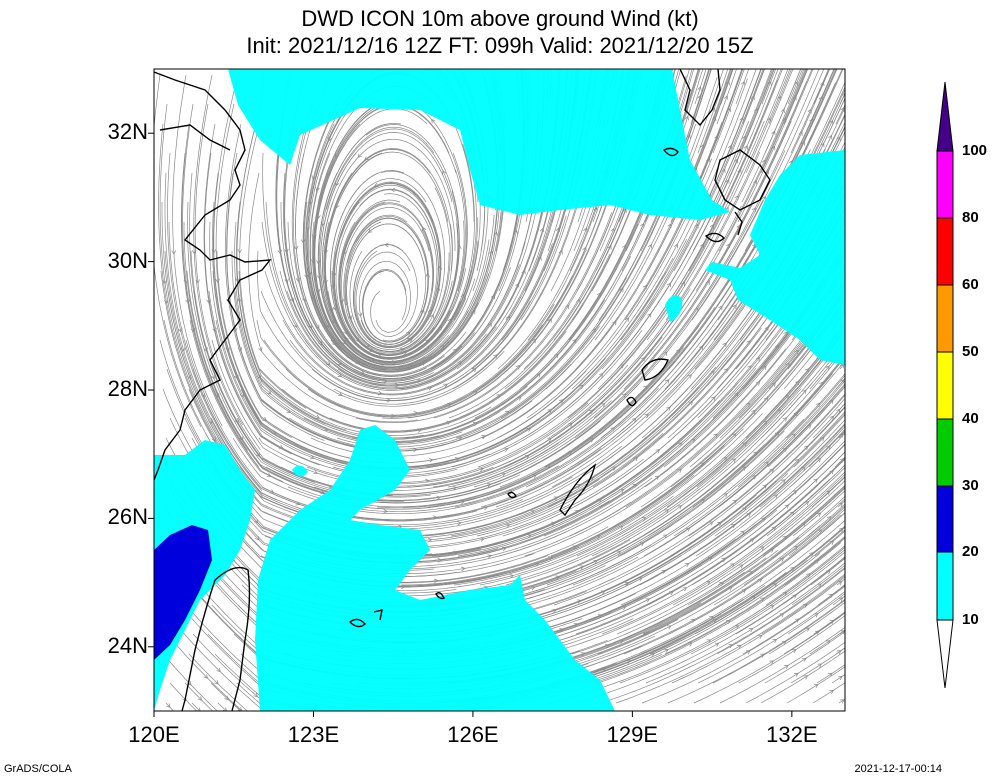 The width and height of the screenshot is (1000, 779). What do you see at coordinates (700, 98) in the screenshot?
I see `korea-coast` at bounding box center [700, 98].